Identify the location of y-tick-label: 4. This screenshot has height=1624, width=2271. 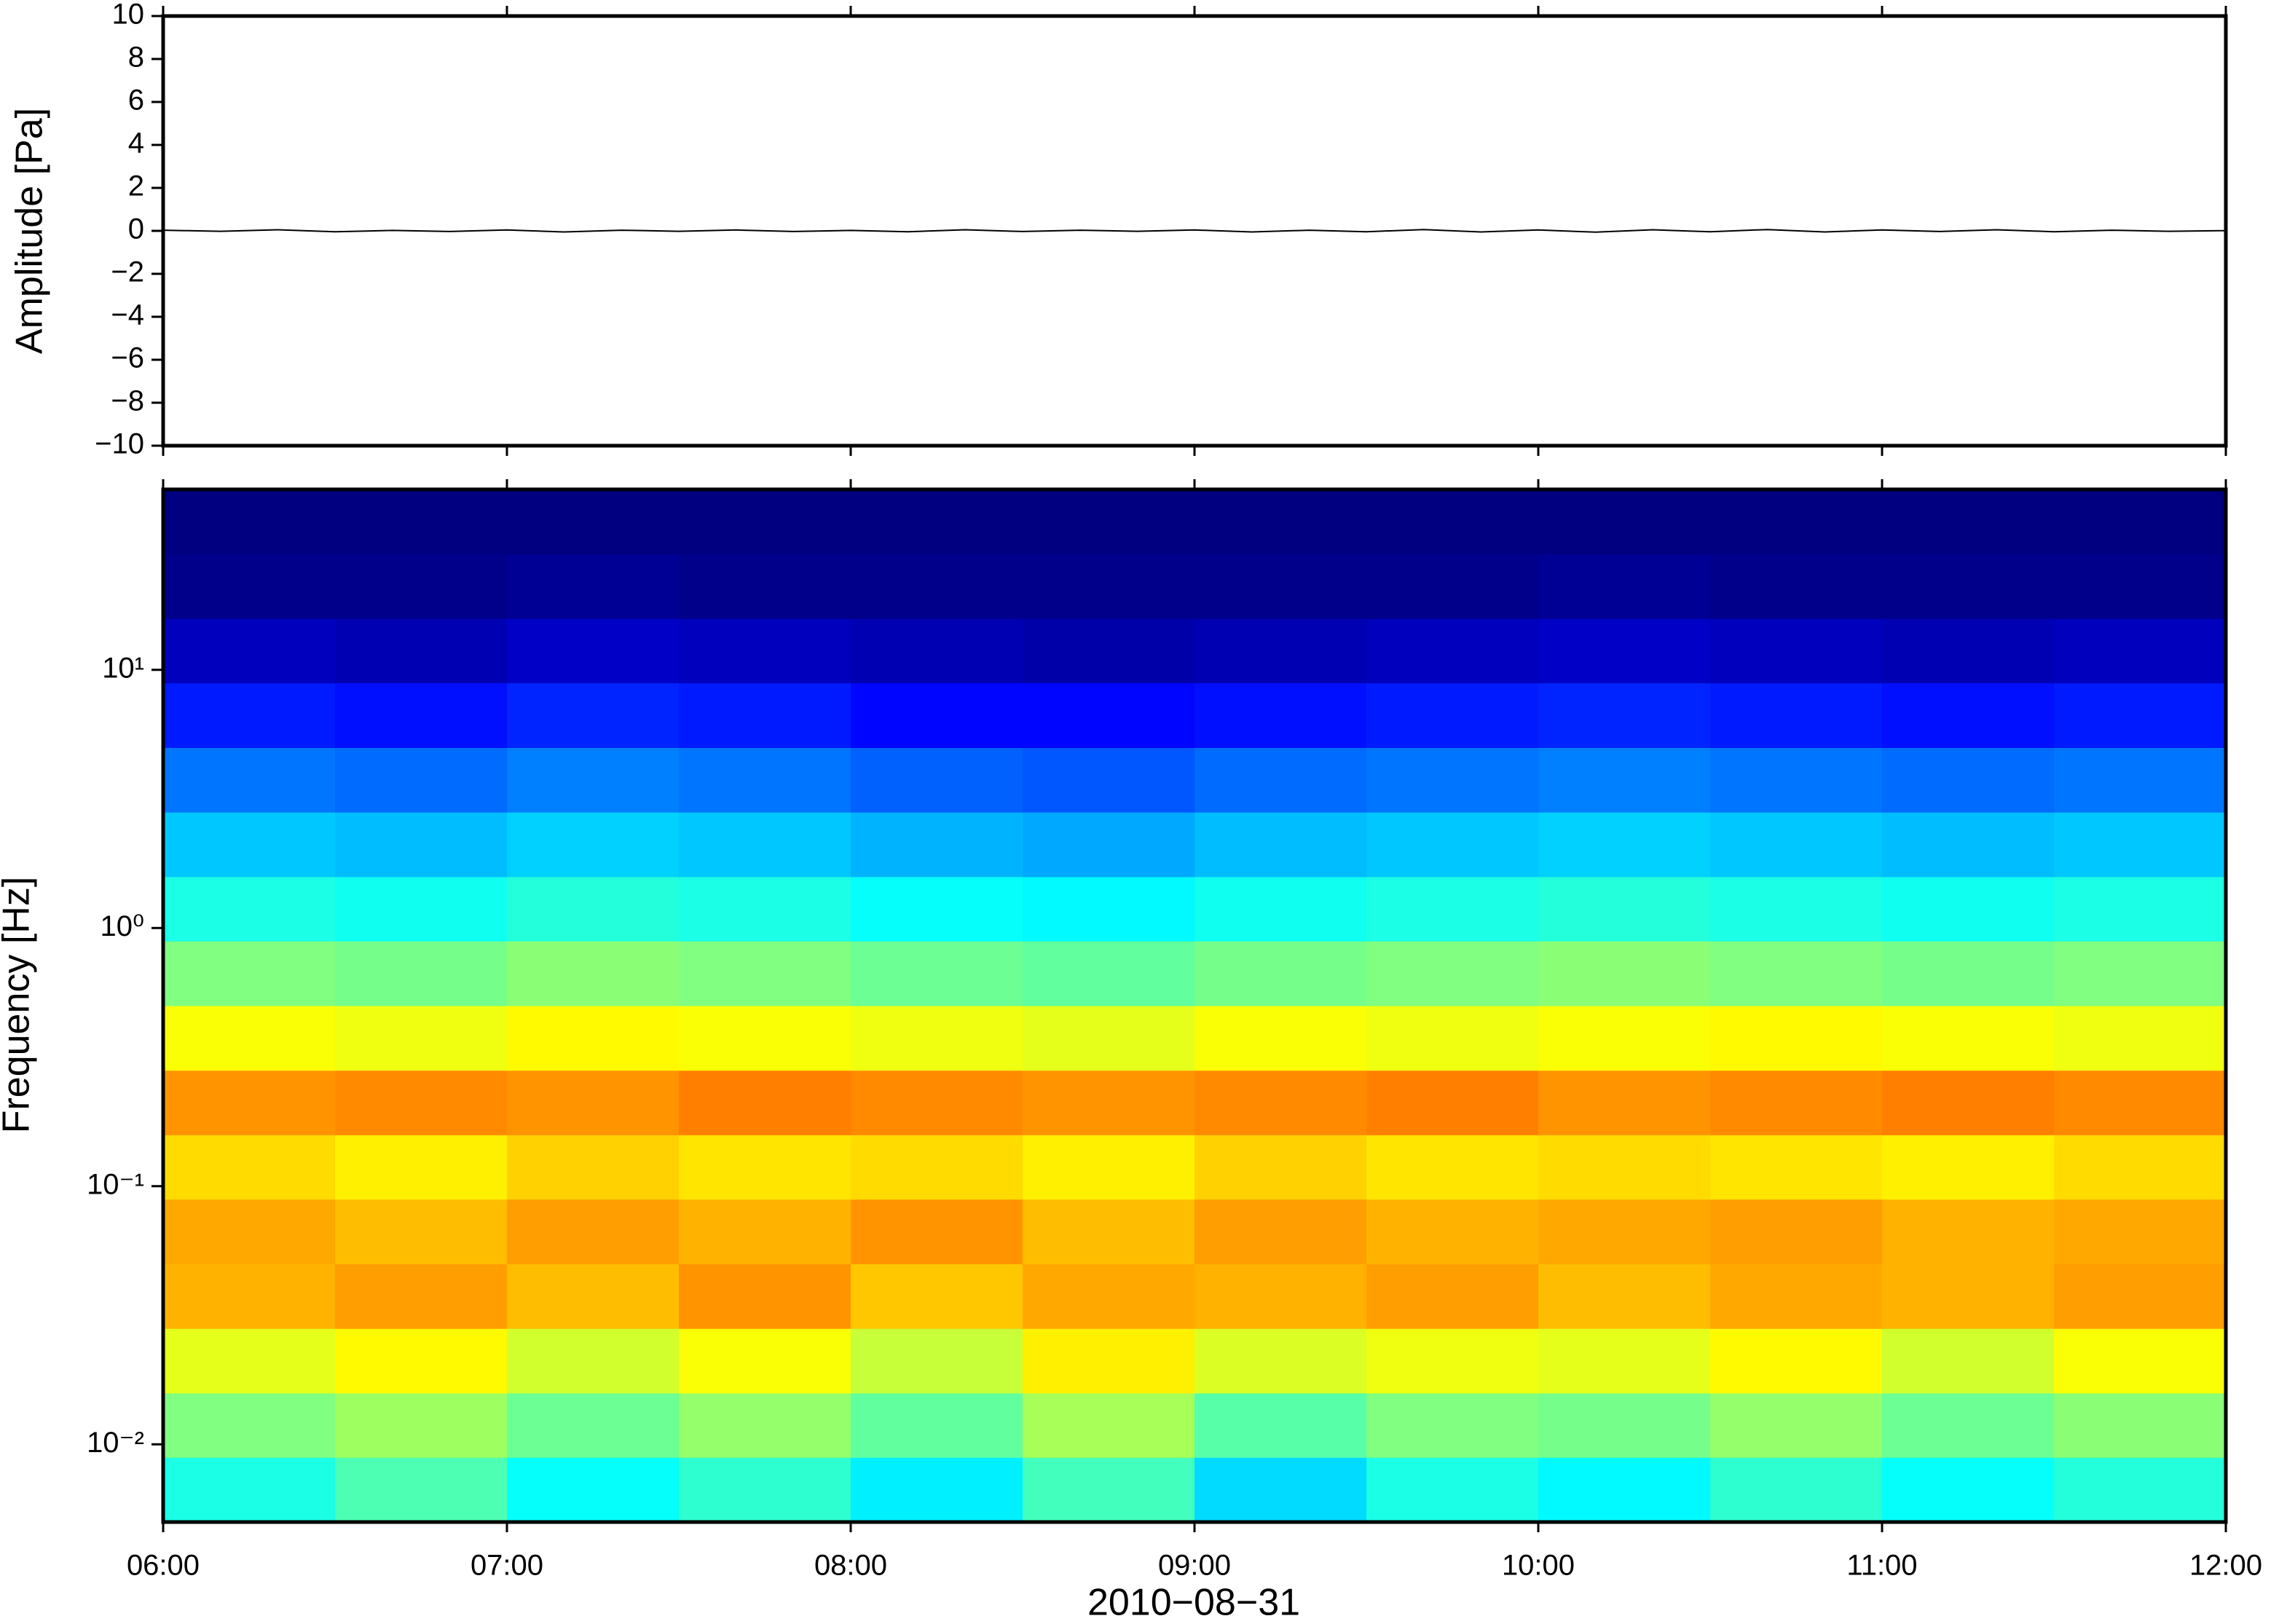
(136, 143).